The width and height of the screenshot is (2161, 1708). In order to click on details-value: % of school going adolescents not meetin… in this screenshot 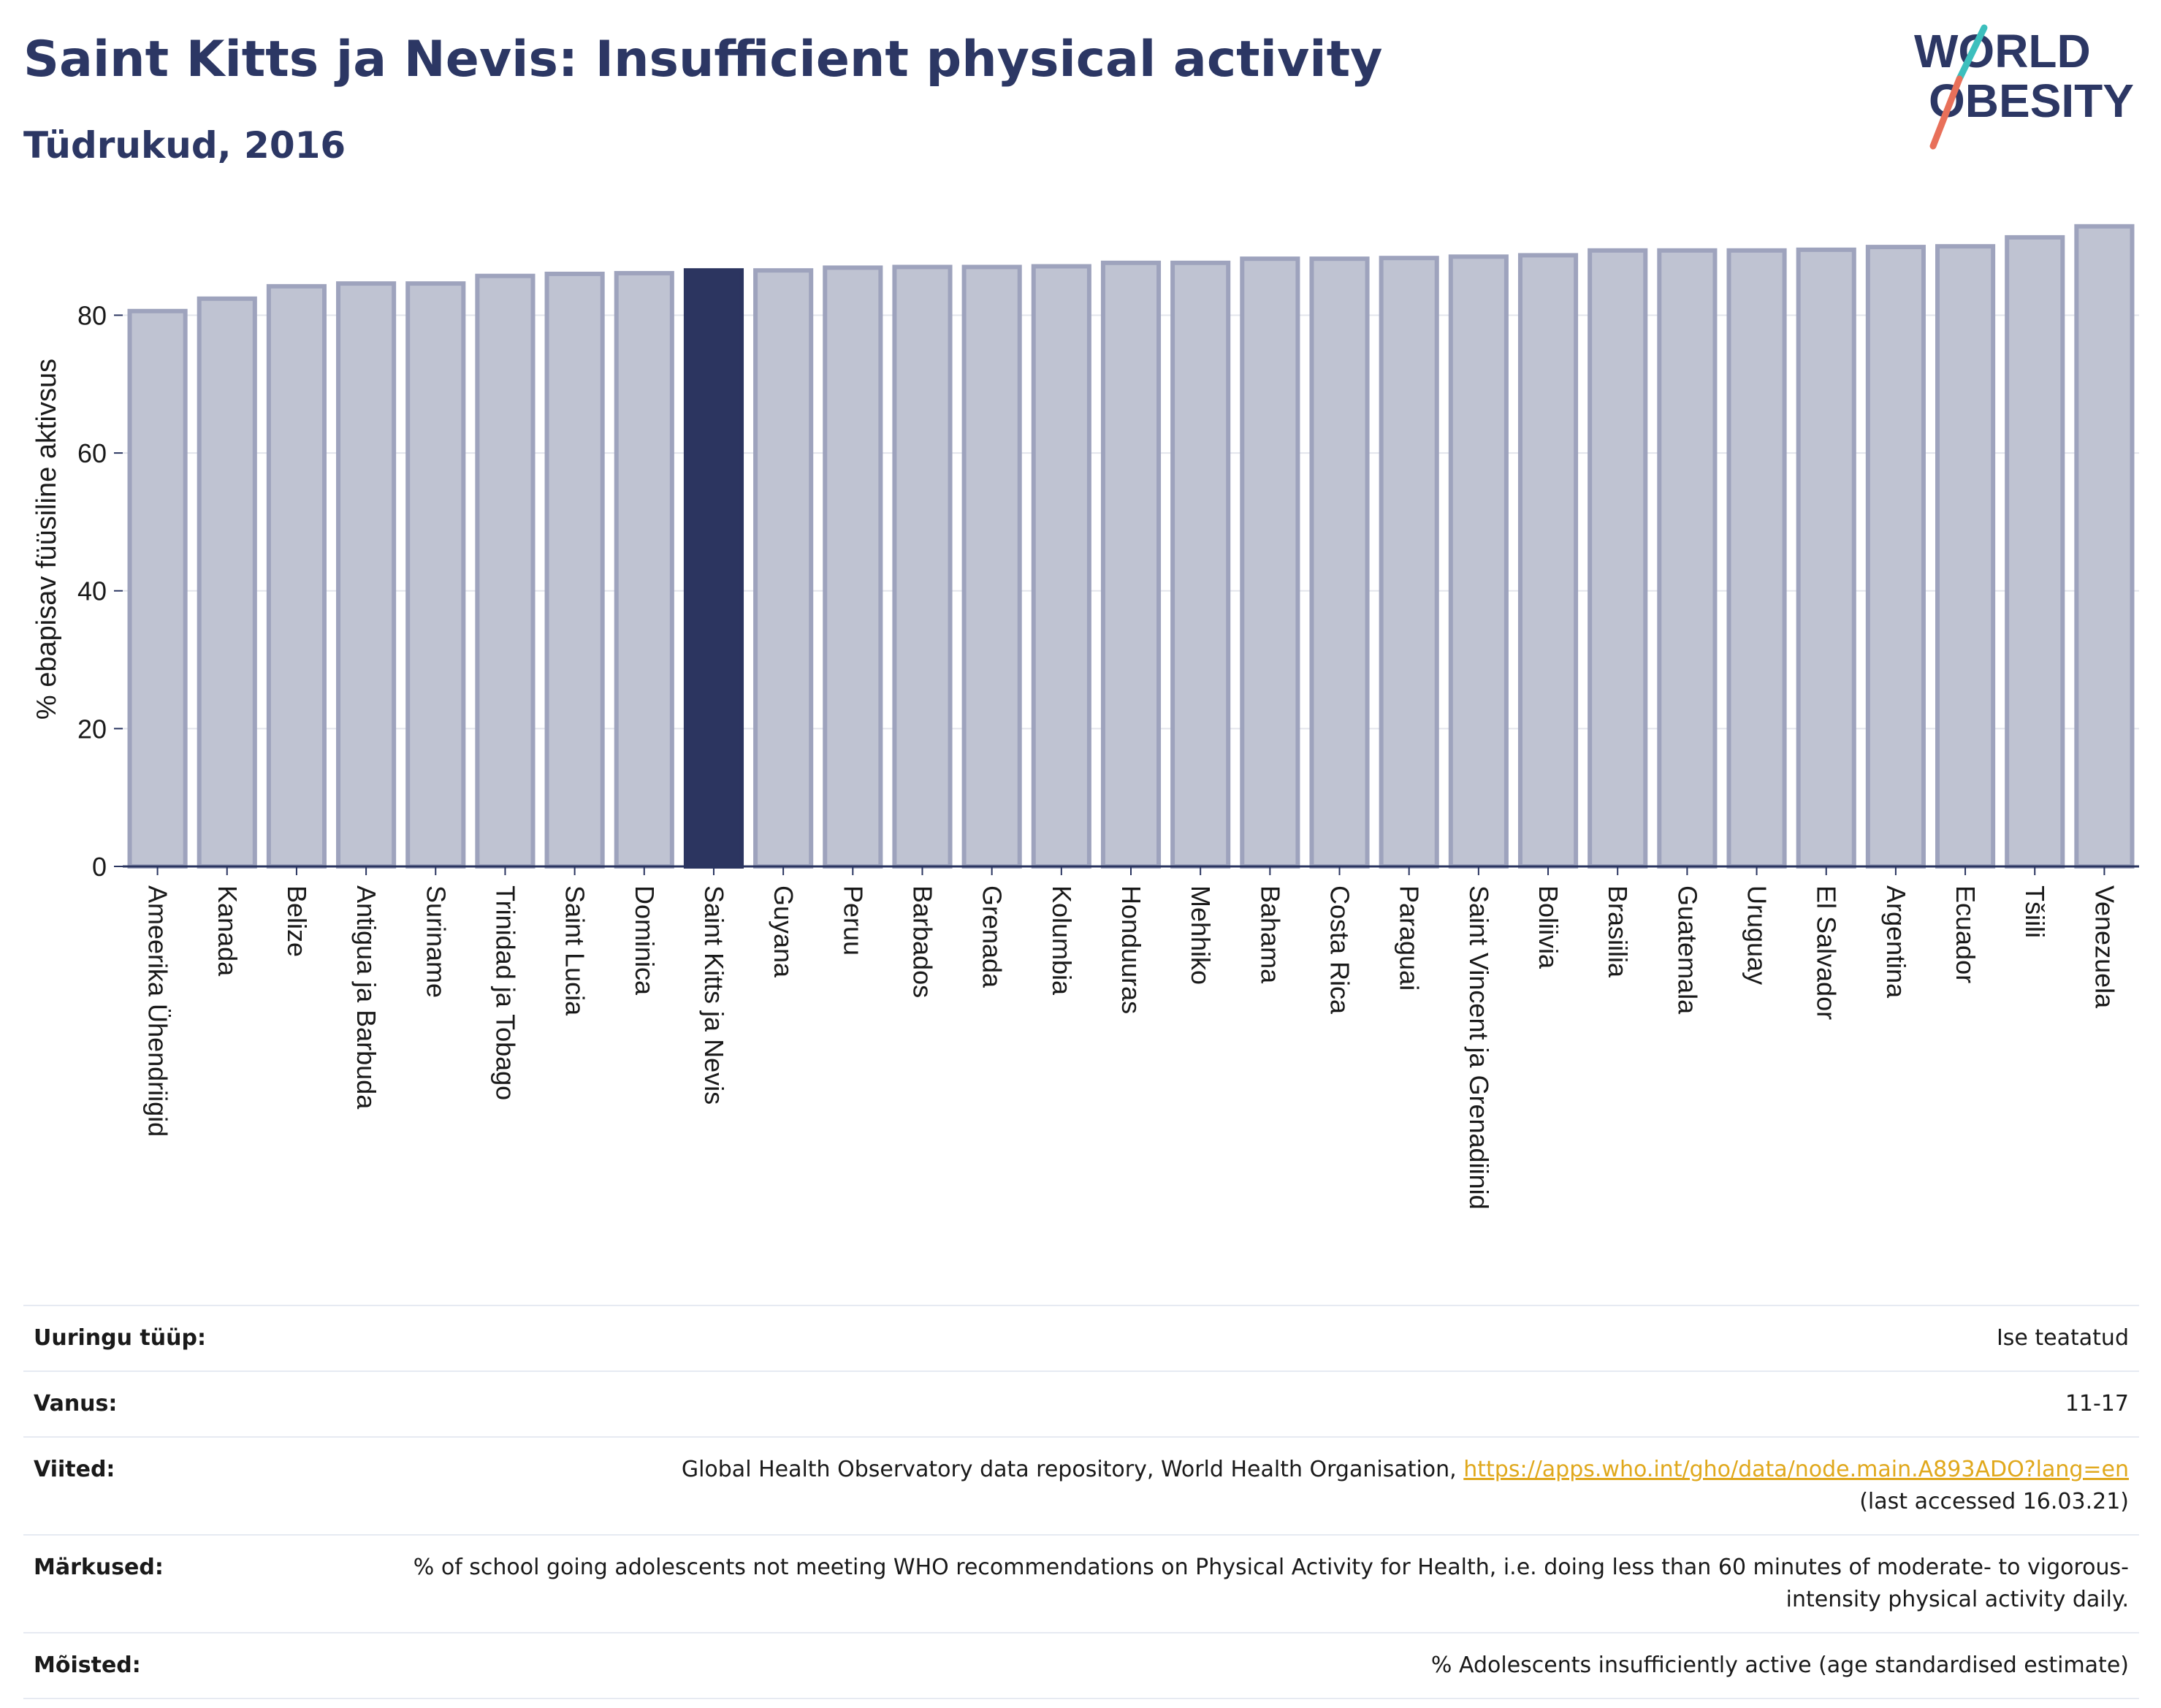, I will do `click(1271, 1584)`.